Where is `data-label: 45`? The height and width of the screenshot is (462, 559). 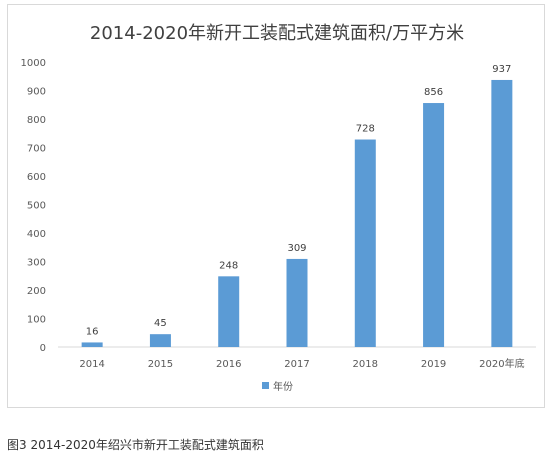 data-label: 45 is located at coordinates (160, 323).